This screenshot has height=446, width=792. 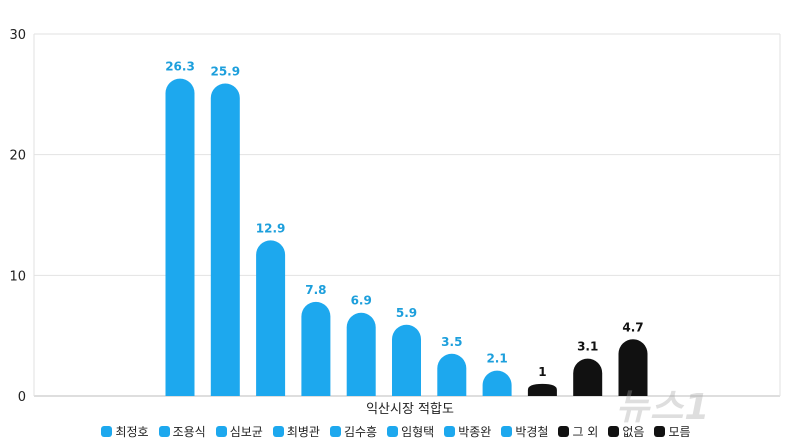 I want to click on legend-item: 조용식, so click(x=182, y=431).